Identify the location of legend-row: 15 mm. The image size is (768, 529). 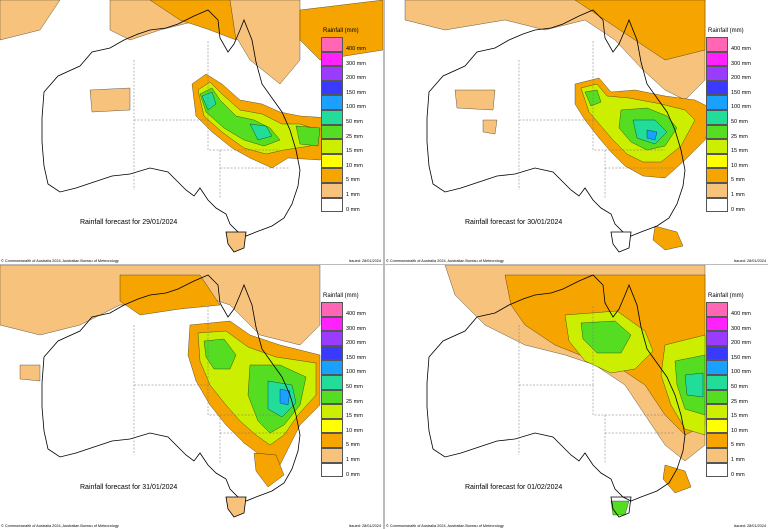
(348, 146).